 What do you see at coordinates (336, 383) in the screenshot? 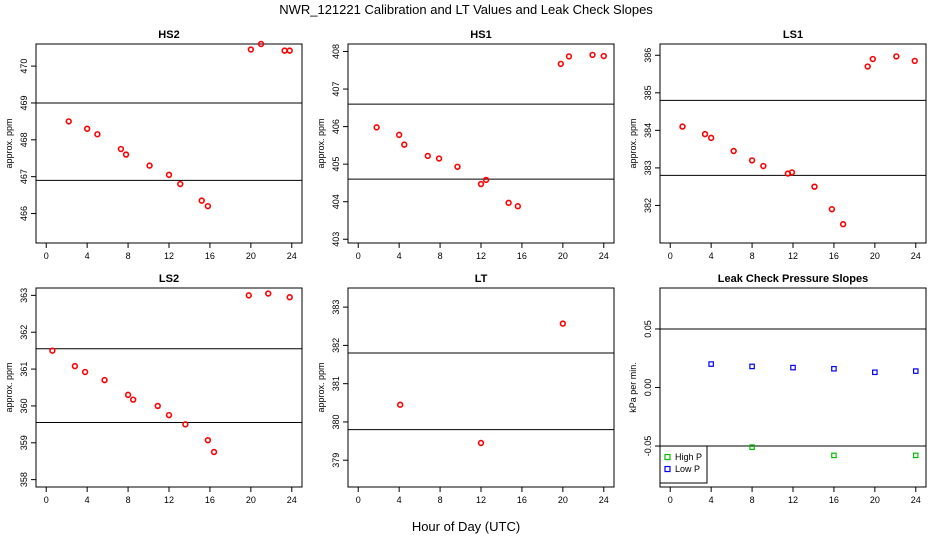
I see `y-tick-label: 381` at bounding box center [336, 383].